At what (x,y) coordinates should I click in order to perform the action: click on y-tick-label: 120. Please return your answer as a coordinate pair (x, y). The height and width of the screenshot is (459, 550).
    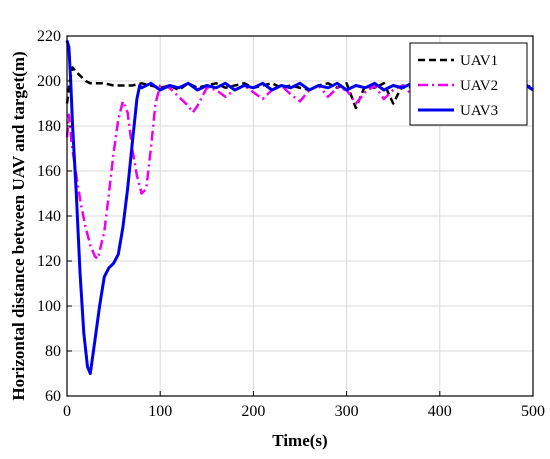
    Looking at the image, I should click on (49, 261).